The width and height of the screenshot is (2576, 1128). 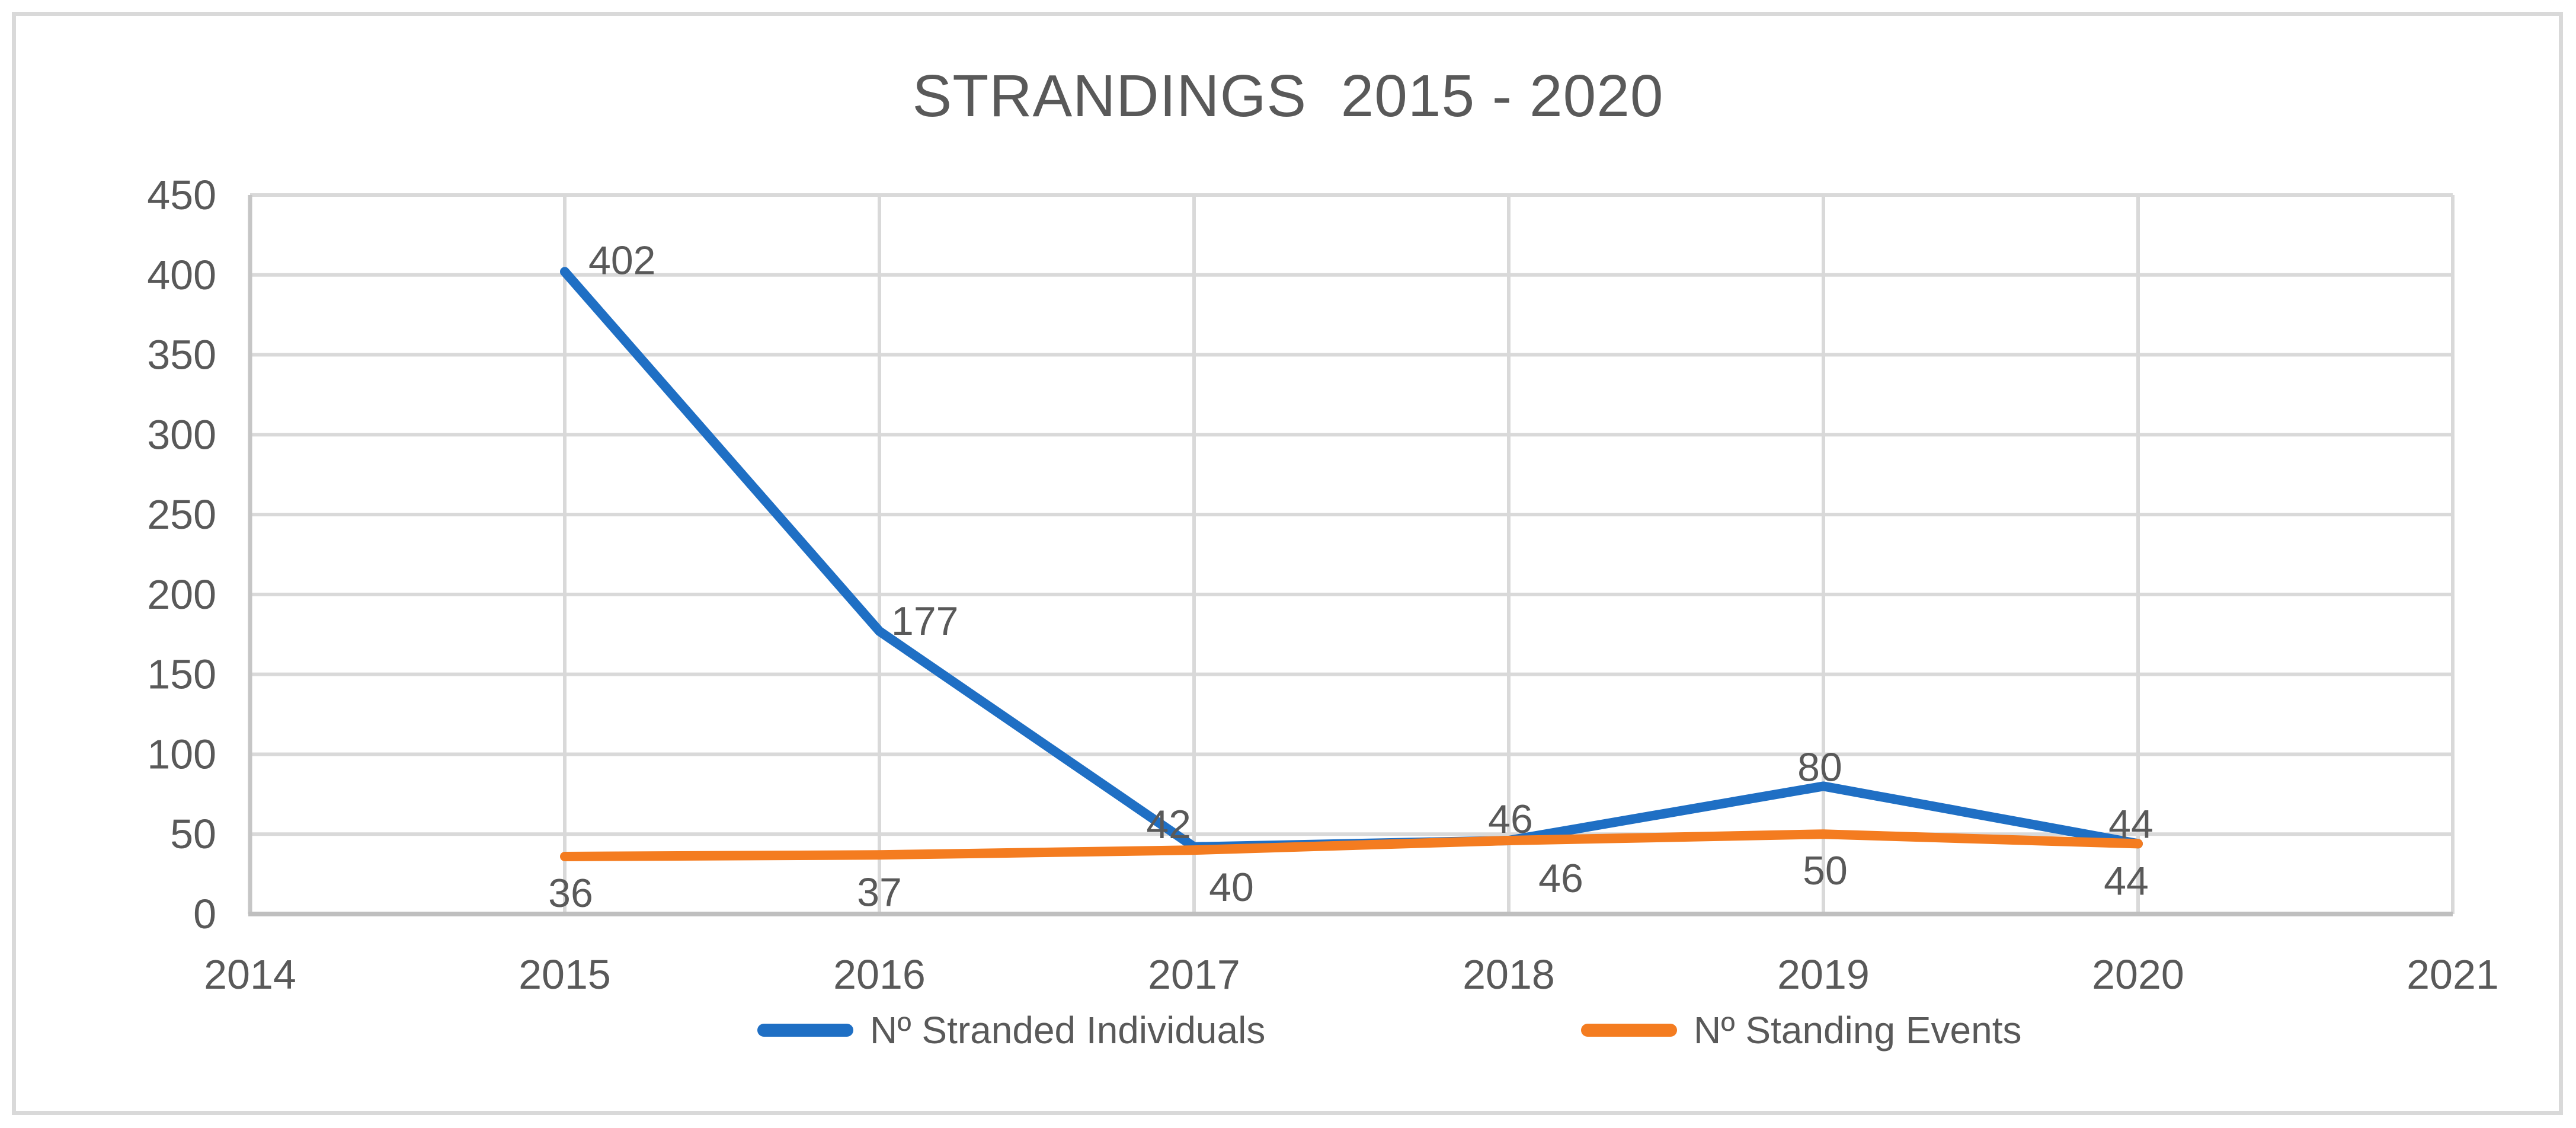 What do you see at coordinates (1858, 1030) in the screenshot?
I see `legend-label-standing-events: Nº Standing Events` at bounding box center [1858, 1030].